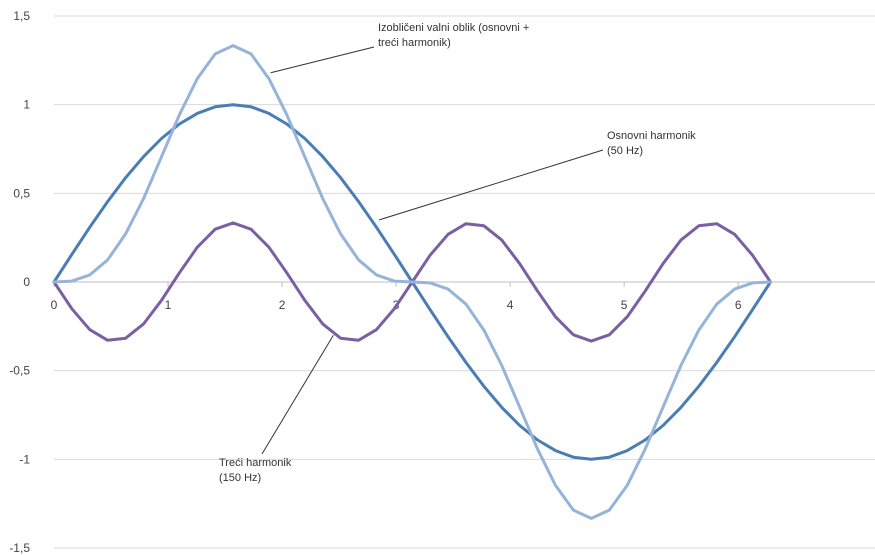 This screenshot has width=875, height=555. What do you see at coordinates (255, 463) in the screenshot?
I see `annotation-line: Treći harmonik` at bounding box center [255, 463].